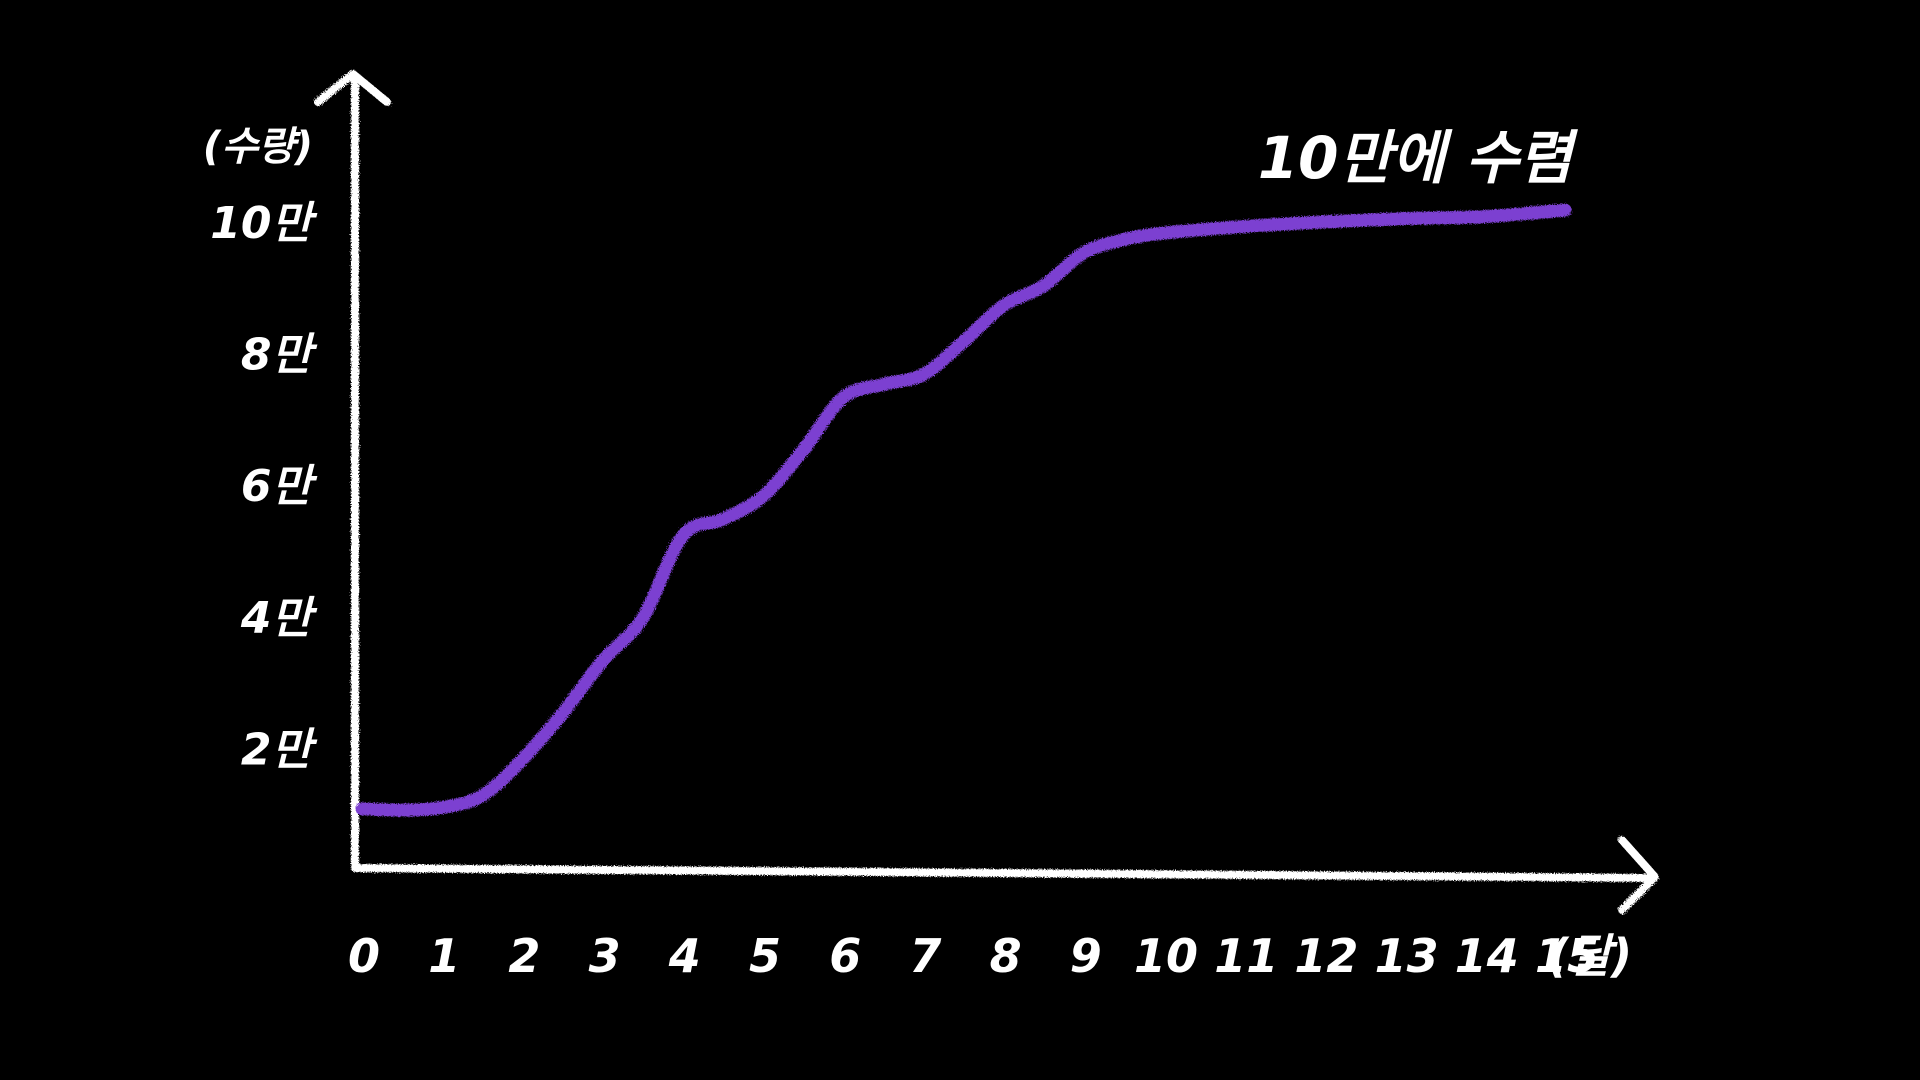 The width and height of the screenshot is (1920, 1080). Describe the element at coordinates (1006, 956) in the screenshot. I see `x-tick-label: 8` at that location.